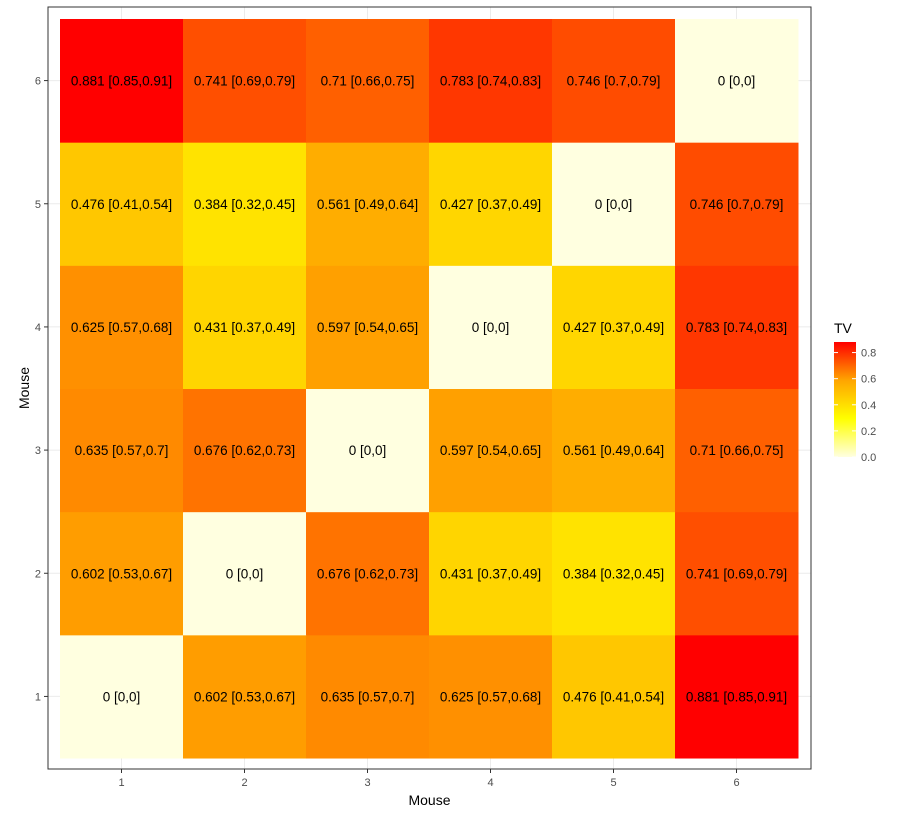 The height and width of the screenshot is (815, 904). I want to click on legend-tick-label-0.0: 0.0, so click(868, 458).